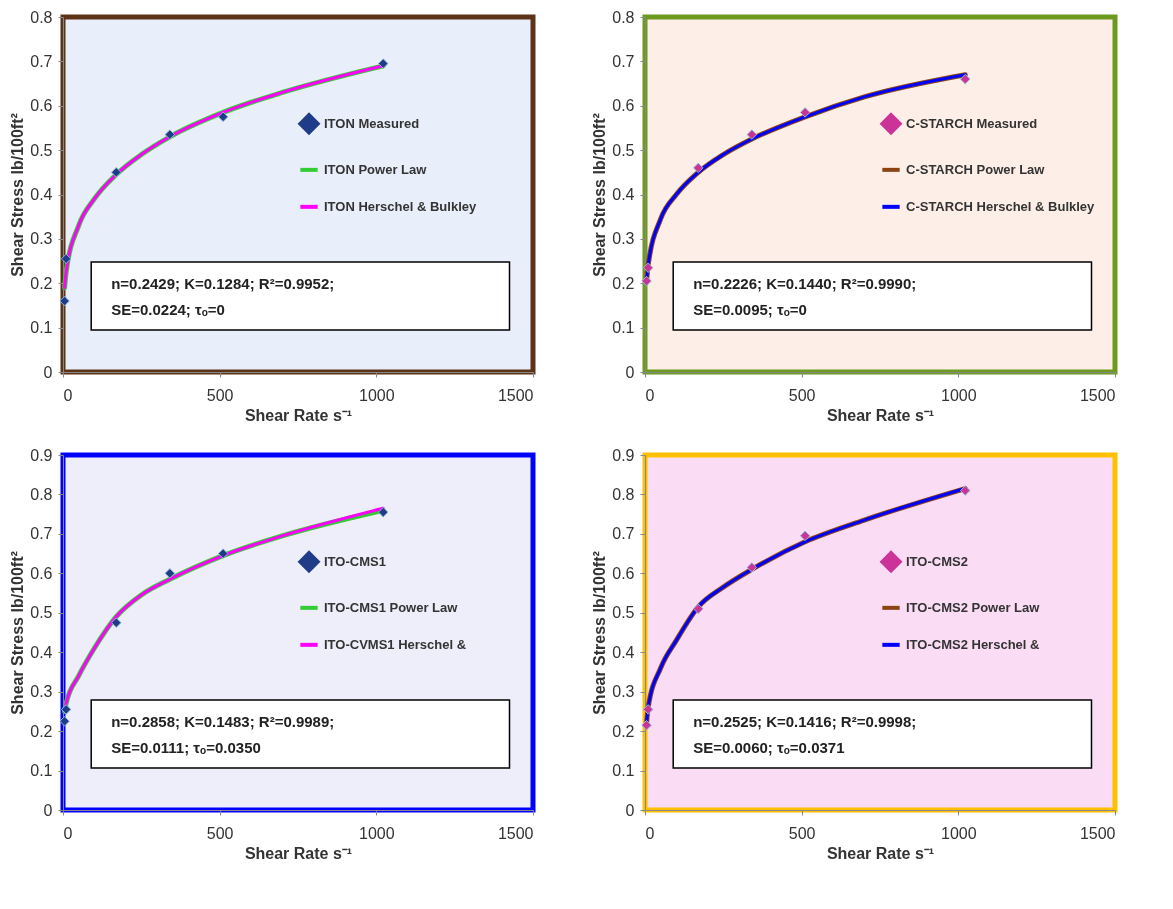 The height and width of the screenshot is (909, 1173). I want to click on legend-label: ITO-CMS2 Power Law, so click(973, 607).